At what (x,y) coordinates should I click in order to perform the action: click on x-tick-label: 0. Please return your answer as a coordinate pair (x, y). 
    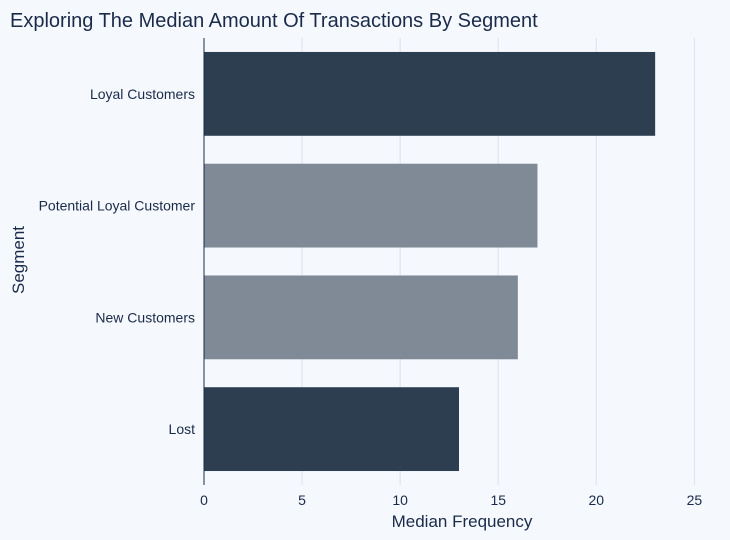
    Looking at the image, I should click on (204, 500).